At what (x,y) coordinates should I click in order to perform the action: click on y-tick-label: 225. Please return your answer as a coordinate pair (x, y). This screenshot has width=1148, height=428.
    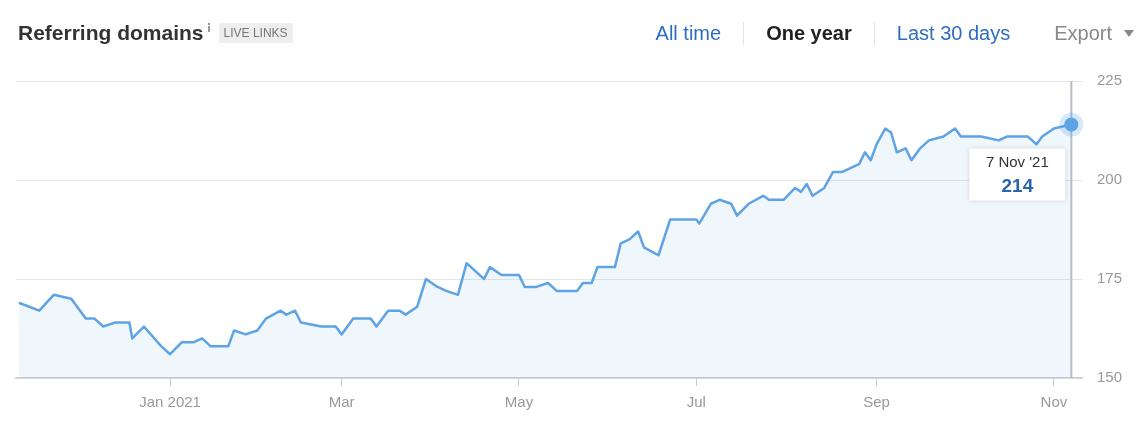
    Looking at the image, I should click on (1109, 80).